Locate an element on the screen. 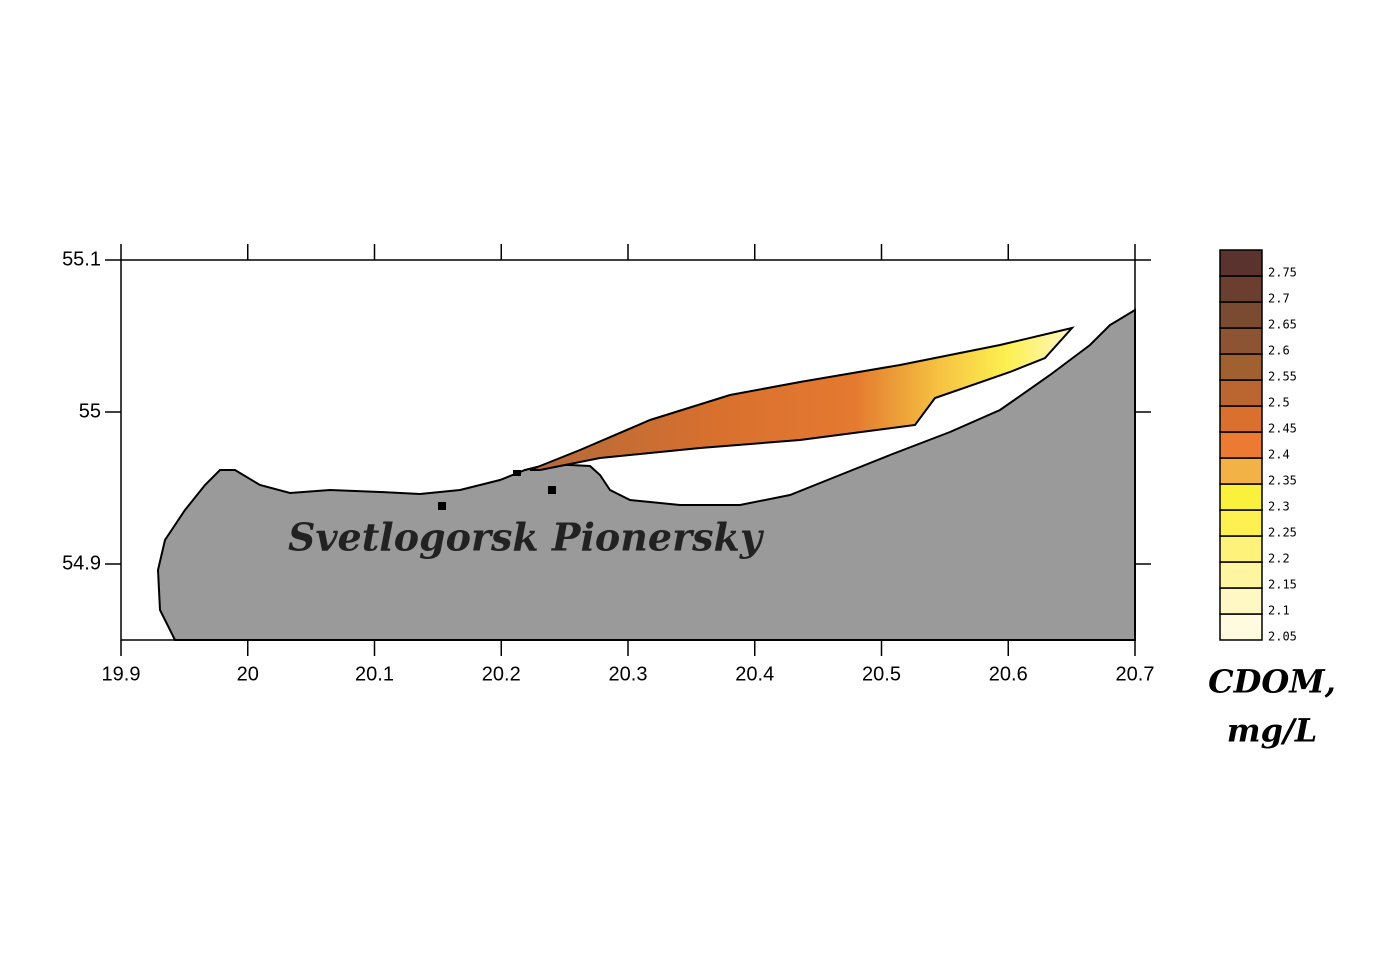  colorbar-label: 2.75 is located at coordinates (1282, 273).